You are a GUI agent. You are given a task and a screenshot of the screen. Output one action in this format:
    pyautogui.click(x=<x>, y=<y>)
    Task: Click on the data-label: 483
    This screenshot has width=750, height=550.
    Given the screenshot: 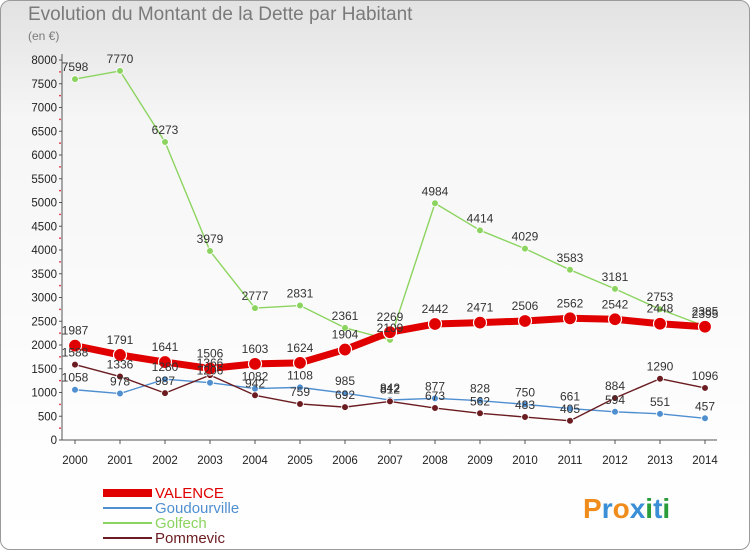 What is the action you would take?
    pyautogui.click(x=525, y=405)
    